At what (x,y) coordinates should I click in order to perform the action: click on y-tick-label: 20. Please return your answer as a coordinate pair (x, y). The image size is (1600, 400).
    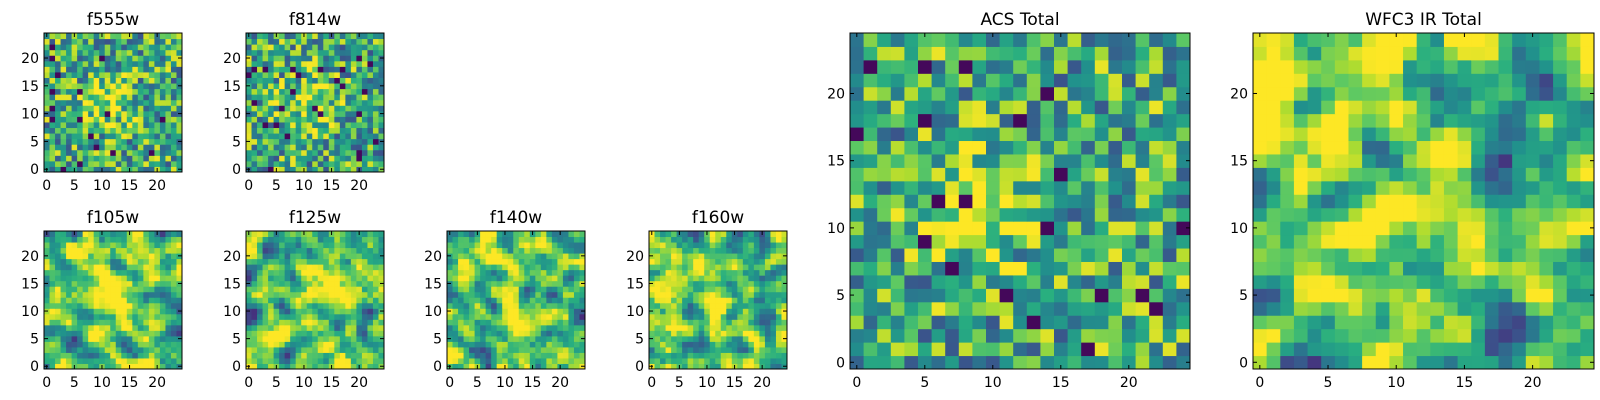
    Looking at the image, I should click on (836, 94).